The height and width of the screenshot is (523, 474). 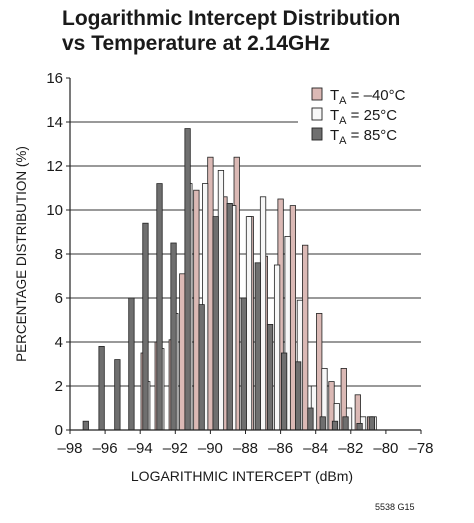 What do you see at coordinates (54, 166) in the screenshot?
I see `y-tick-label-12: 12` at bounding box center [54, 166].